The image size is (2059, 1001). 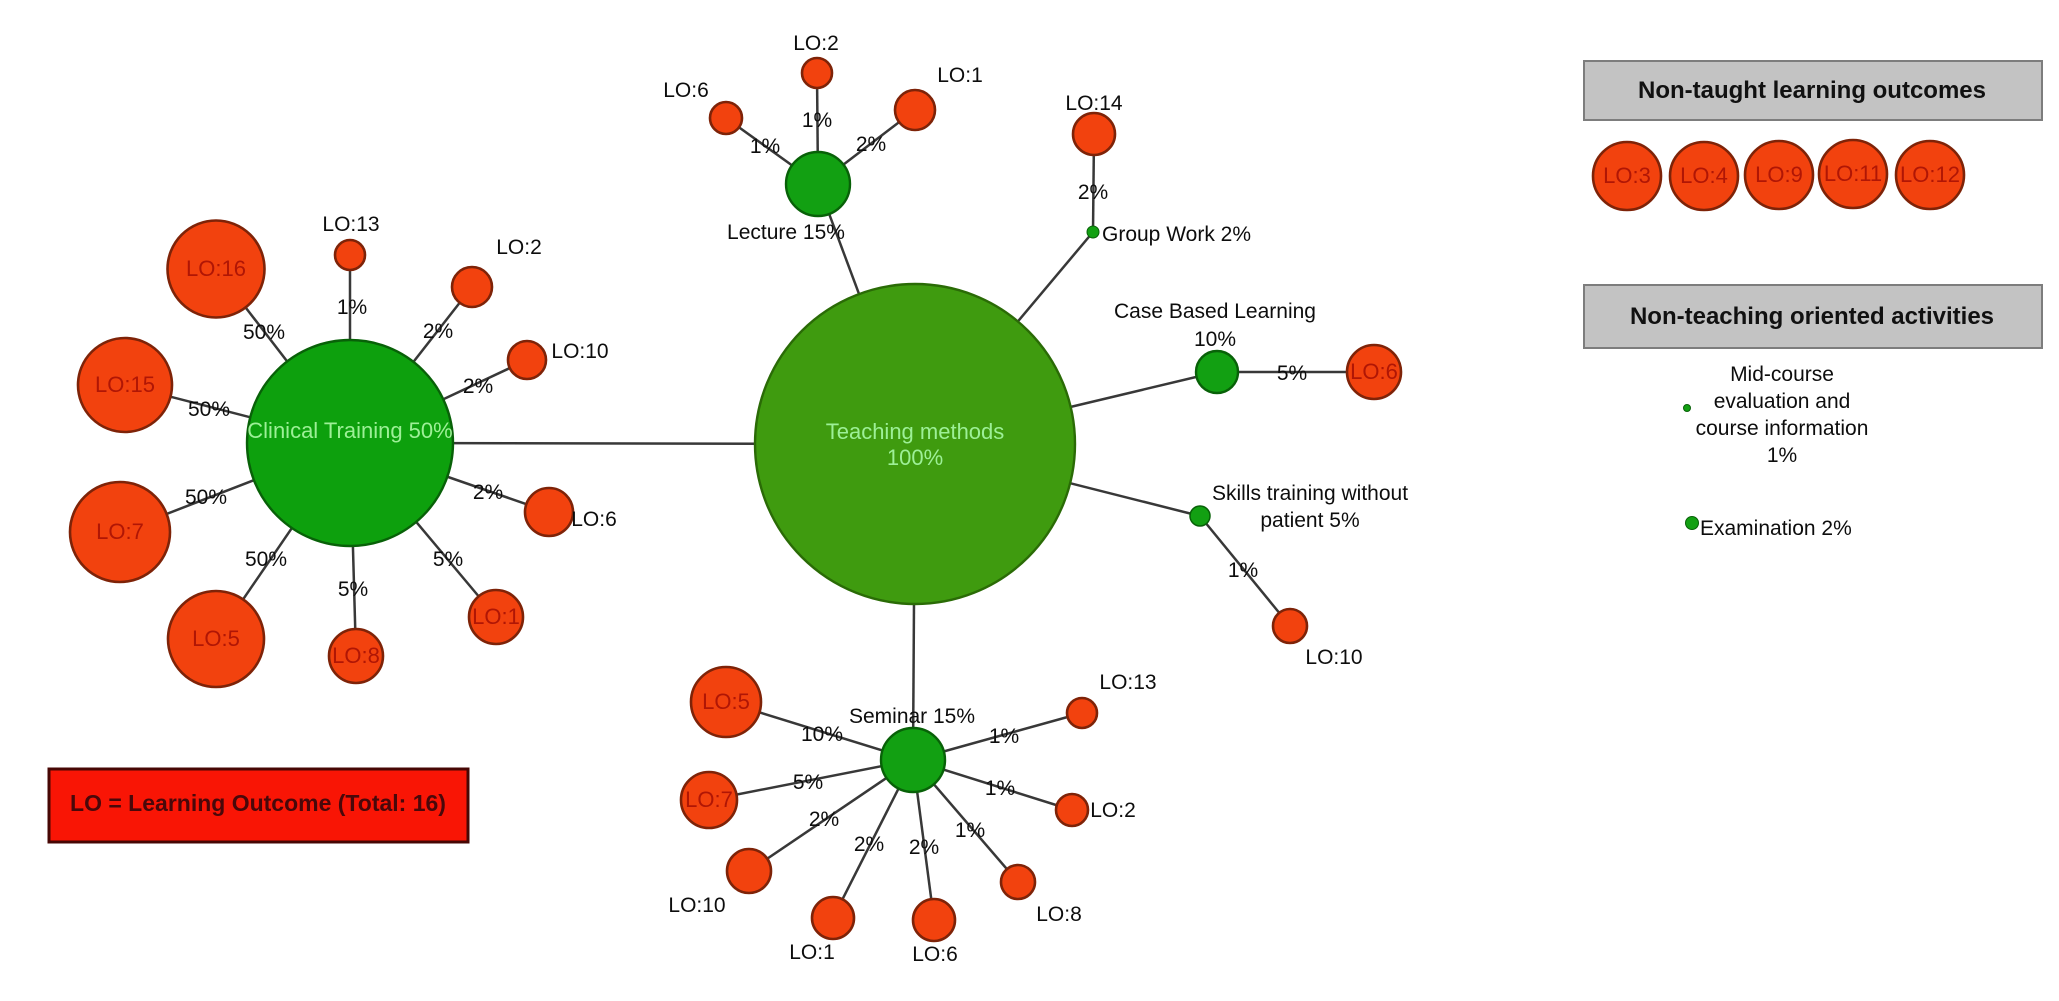 I want to click on svg-text: LO:14, so click(x=1094, y=103).